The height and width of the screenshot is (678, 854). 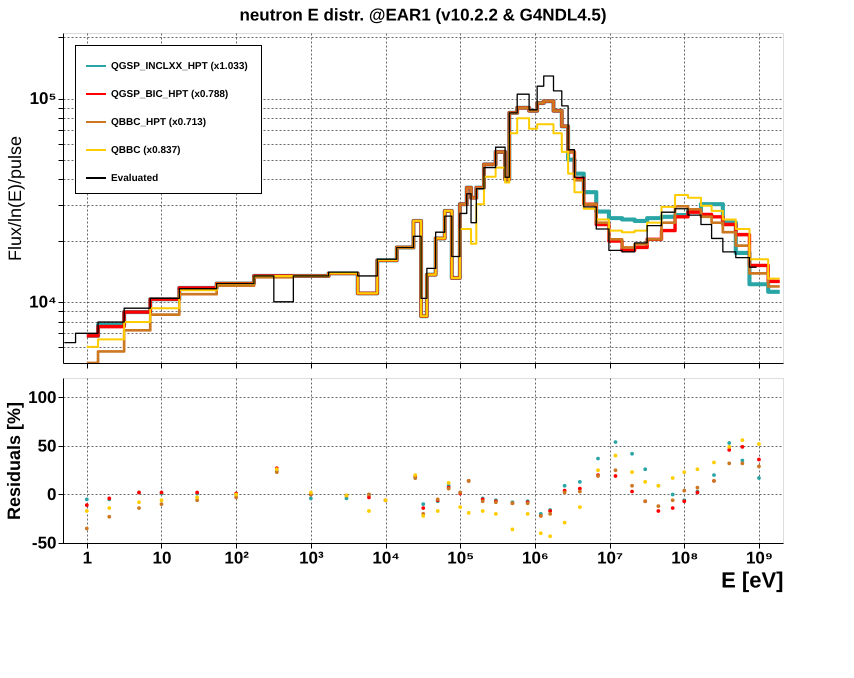 I want to click on chart-title: neutron E distr. @EAR1 (v10.2.2 & G4NDL4.5), so click(x=423, y=14).